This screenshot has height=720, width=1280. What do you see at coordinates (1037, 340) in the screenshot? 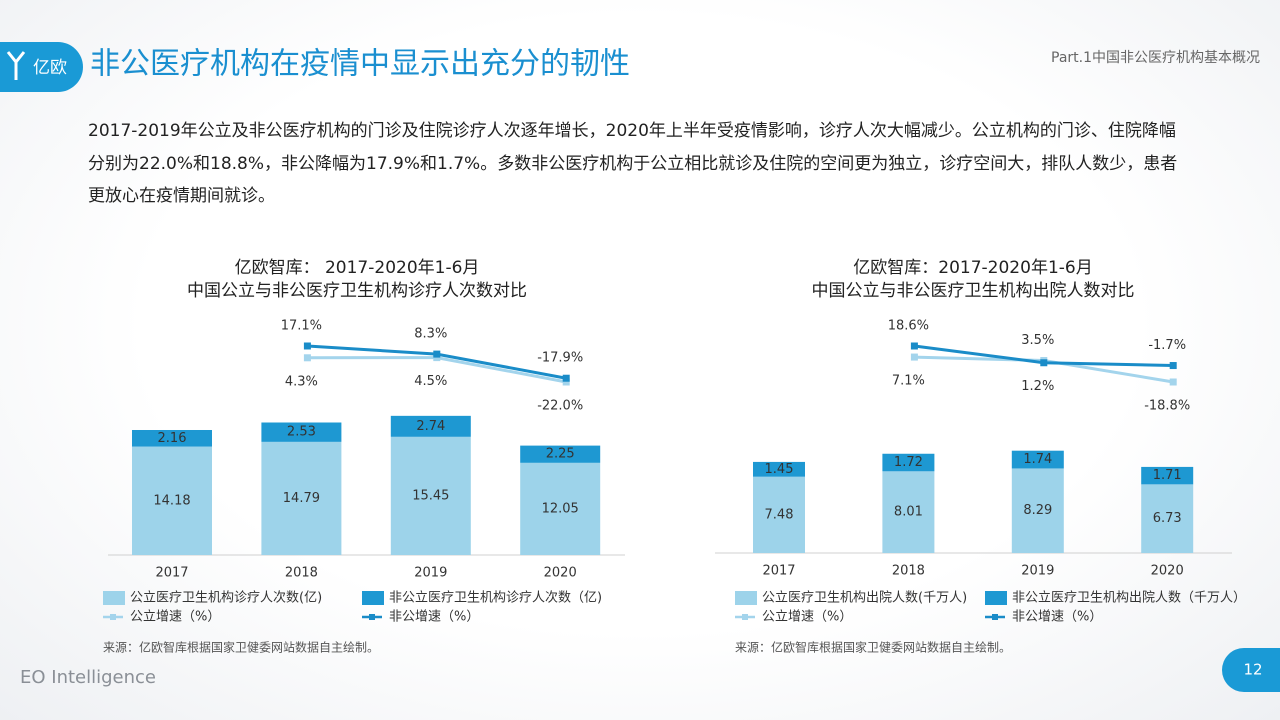
I see `growth-label: 3.5%` at bounding box center [1037, 340].